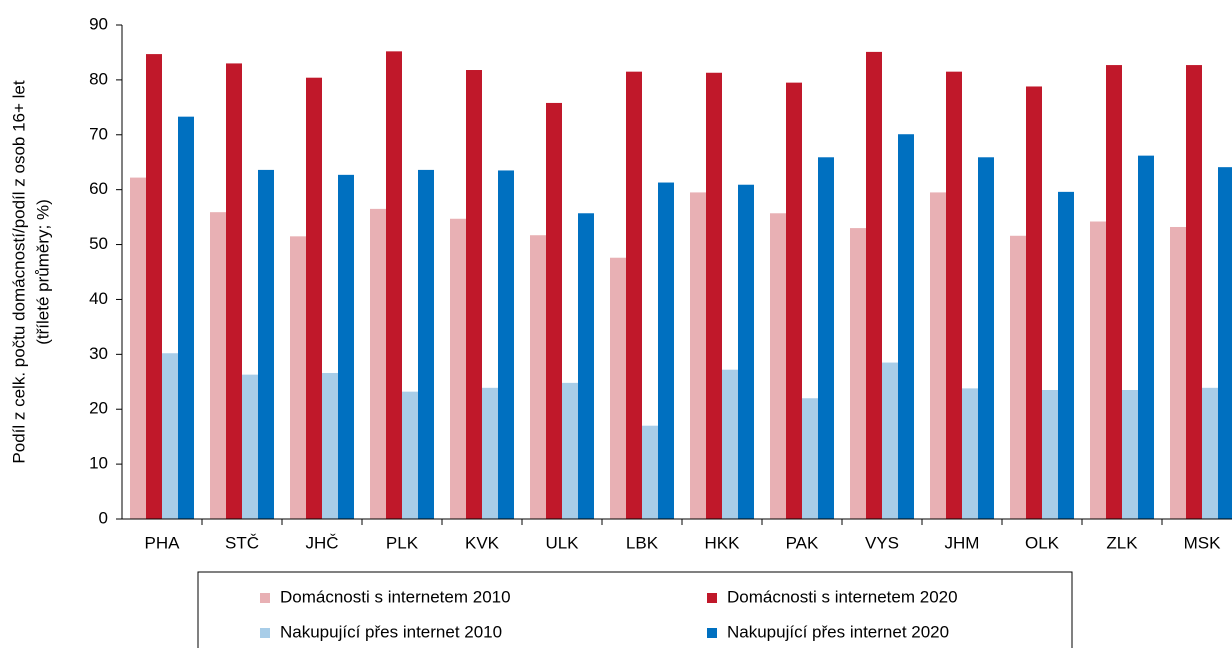 The image size is (1232, 648). I want to click on y-tick-label: 50, so click(98, 243).